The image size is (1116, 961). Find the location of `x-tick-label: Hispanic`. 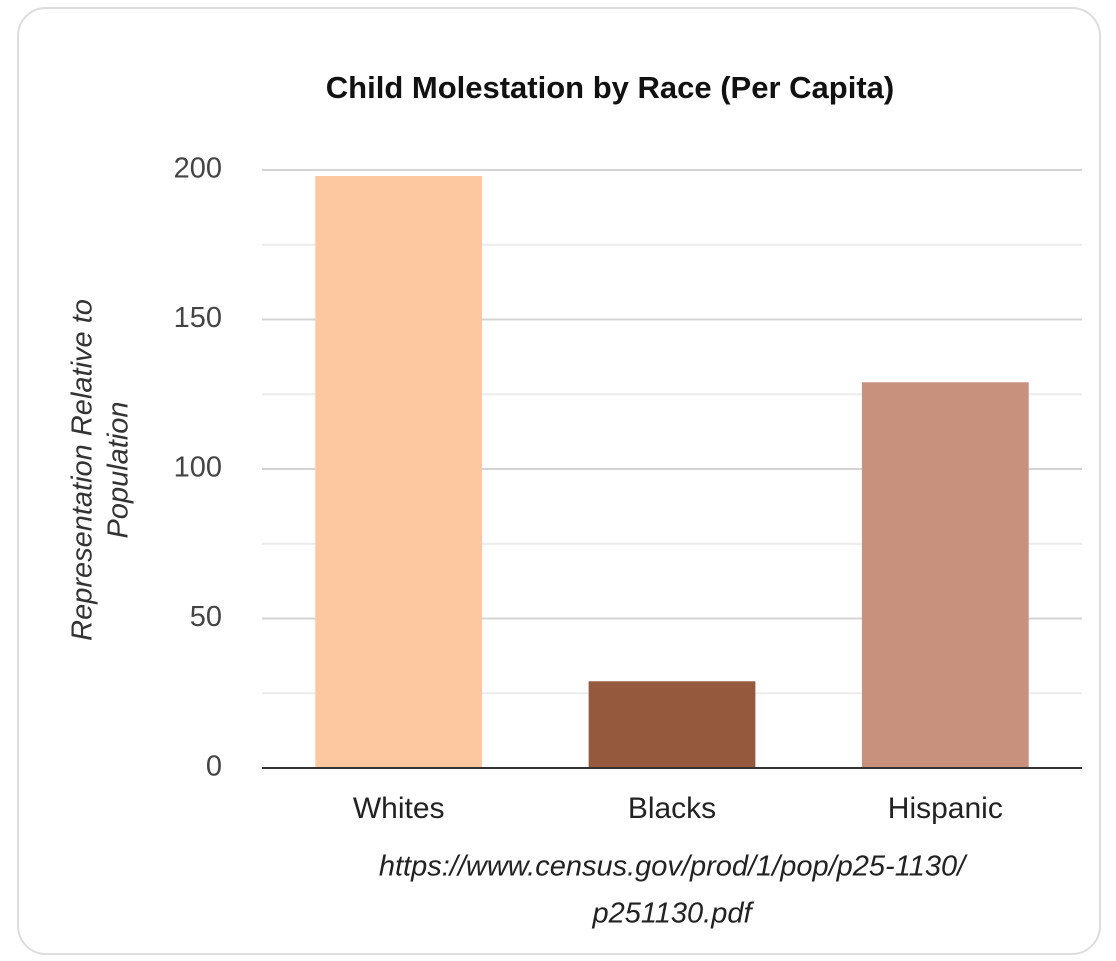

x-tick-label: Hispanic is located at coordinates (945, 808).